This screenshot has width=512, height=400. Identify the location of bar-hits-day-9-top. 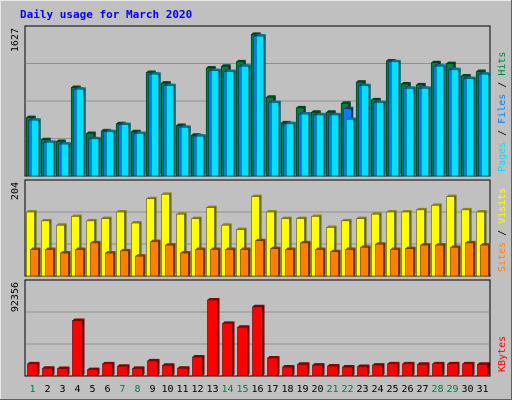
(151, 71).